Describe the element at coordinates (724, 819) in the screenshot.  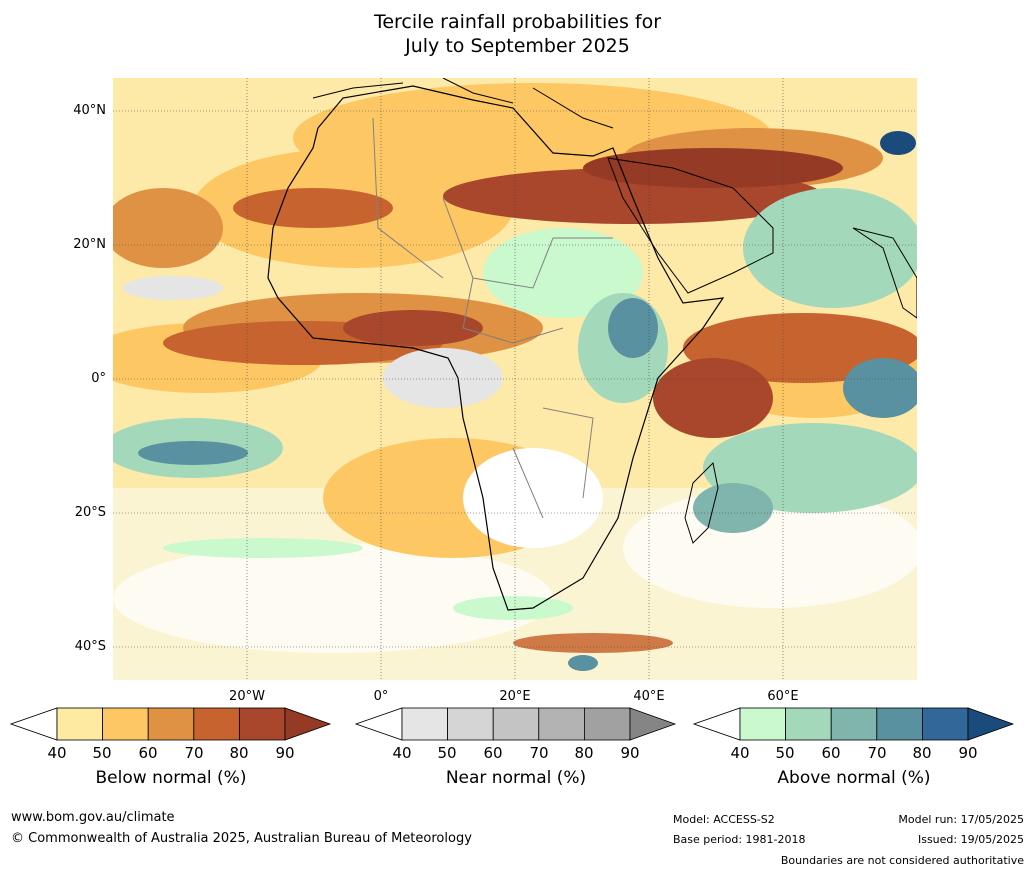
I see `model-text: Model: ACCESS-S2` at that location.